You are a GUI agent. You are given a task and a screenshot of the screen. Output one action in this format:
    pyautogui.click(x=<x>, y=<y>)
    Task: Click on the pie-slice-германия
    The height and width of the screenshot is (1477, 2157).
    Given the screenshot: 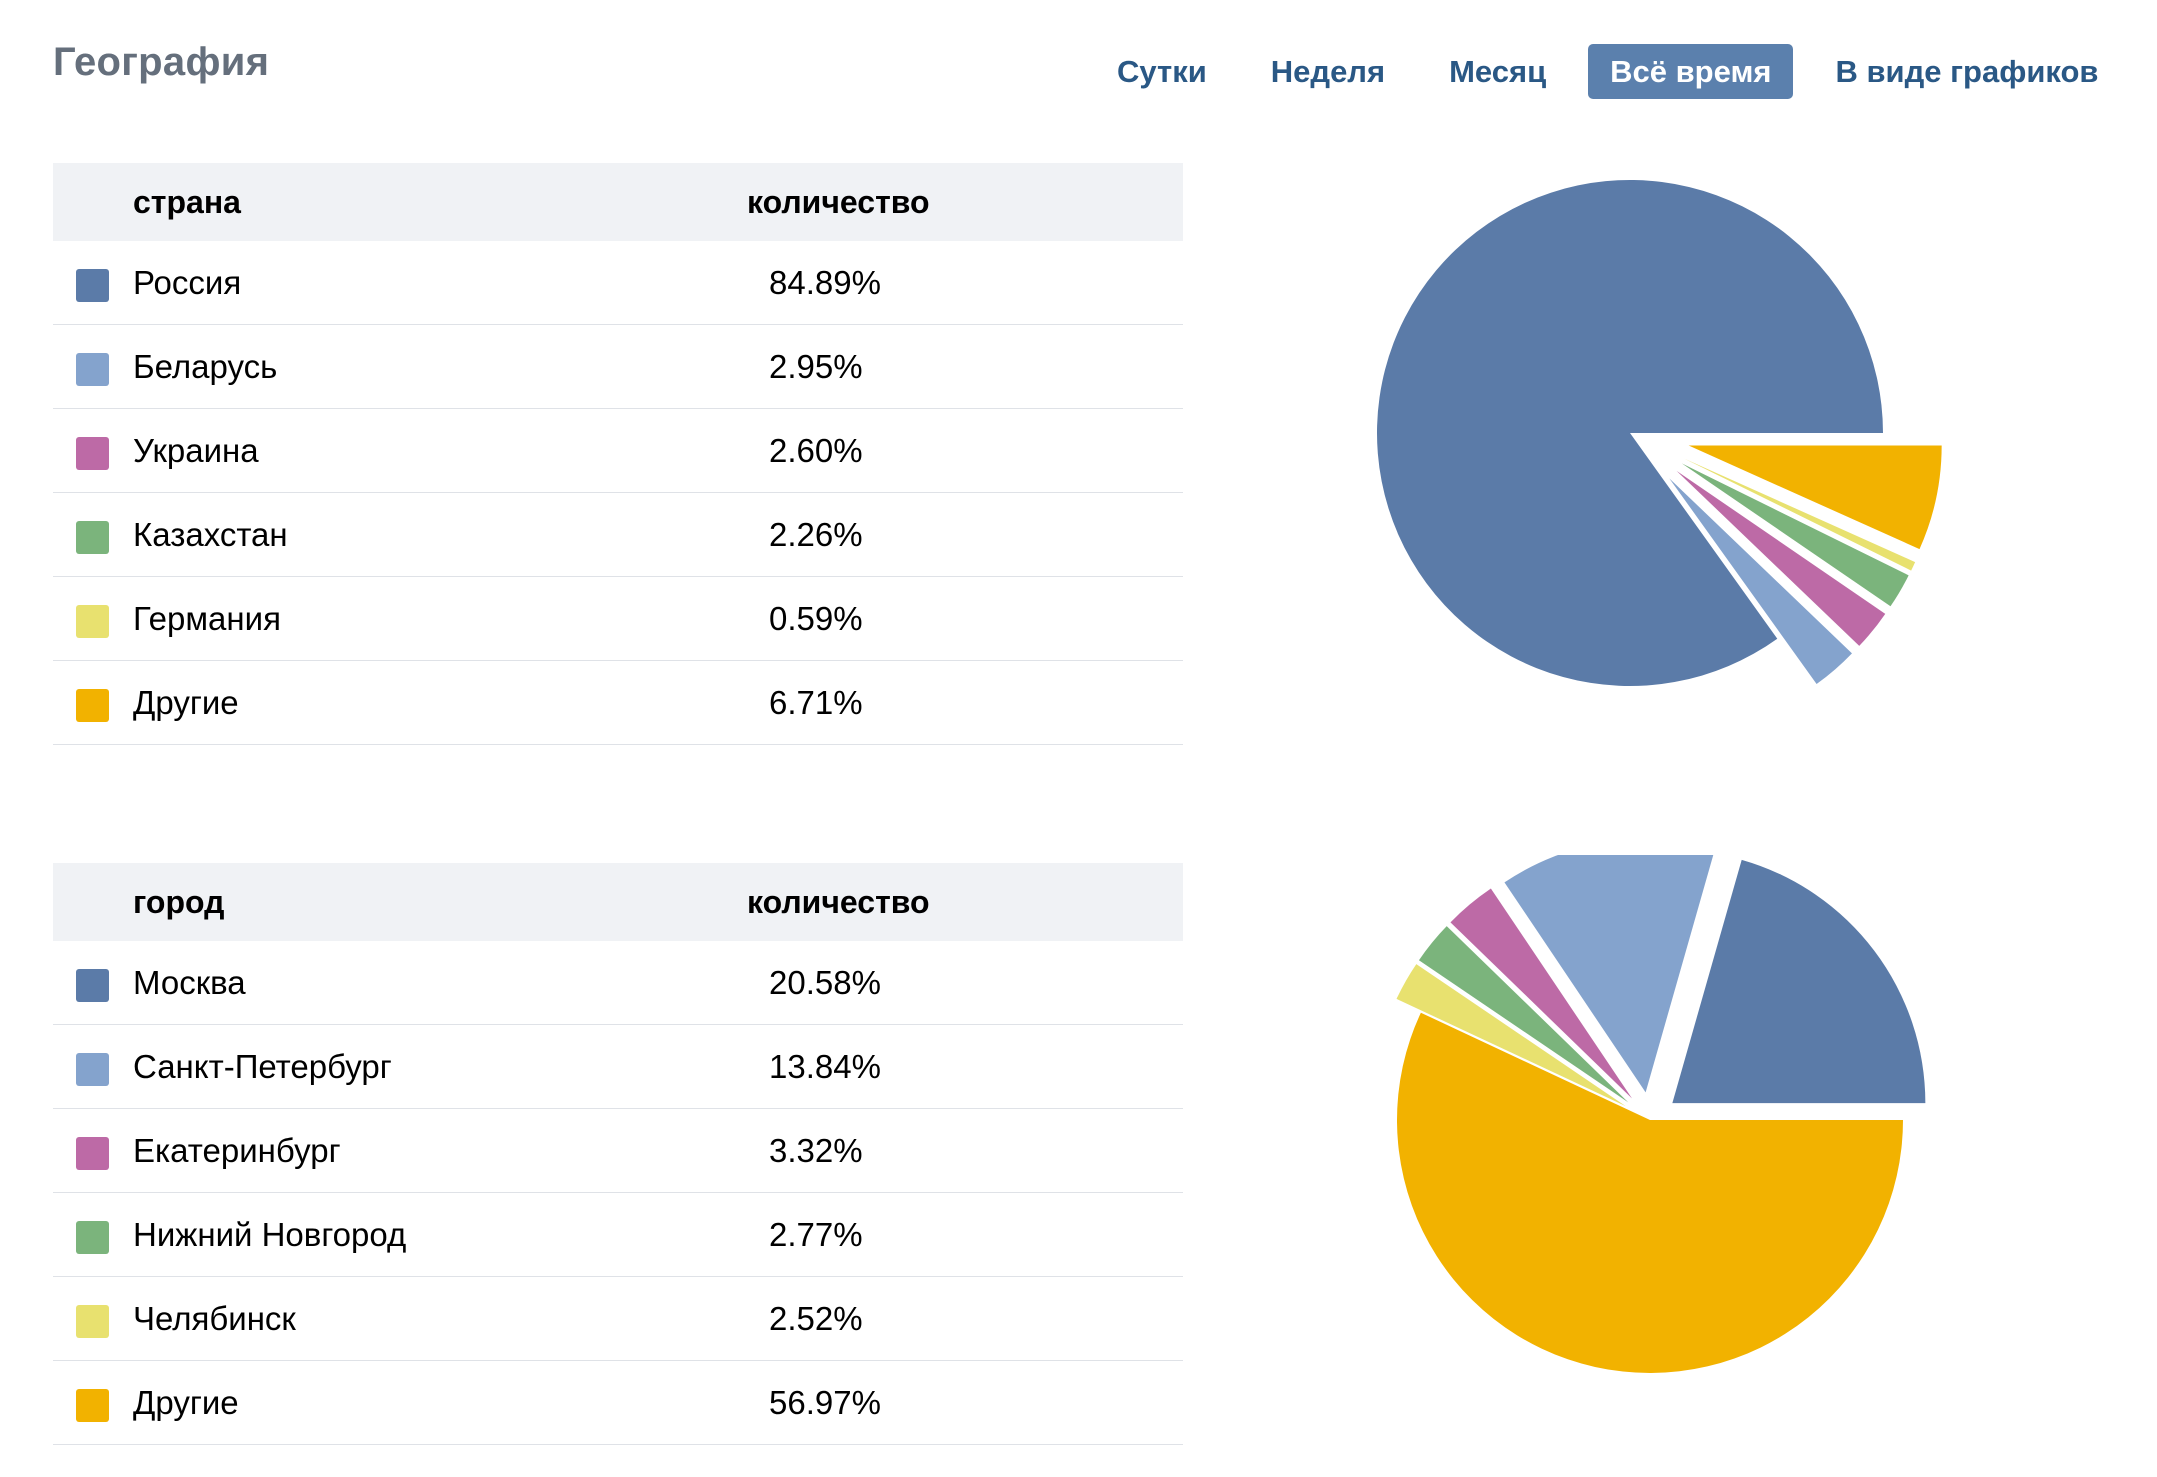 What is the action you would take?
    pyautogui.click(x=1800, y=514)
    